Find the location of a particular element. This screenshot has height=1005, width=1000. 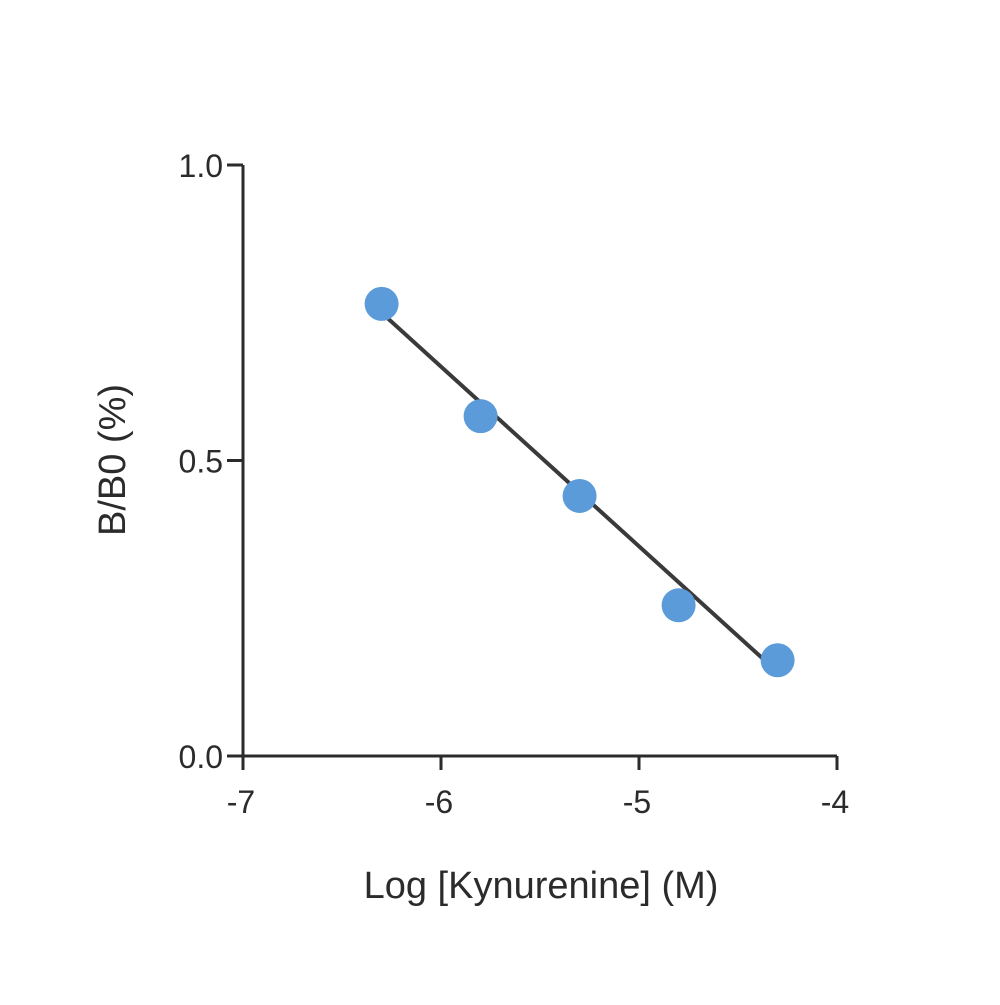

x-tick-label: -5 is located at coordinates (637, 802).